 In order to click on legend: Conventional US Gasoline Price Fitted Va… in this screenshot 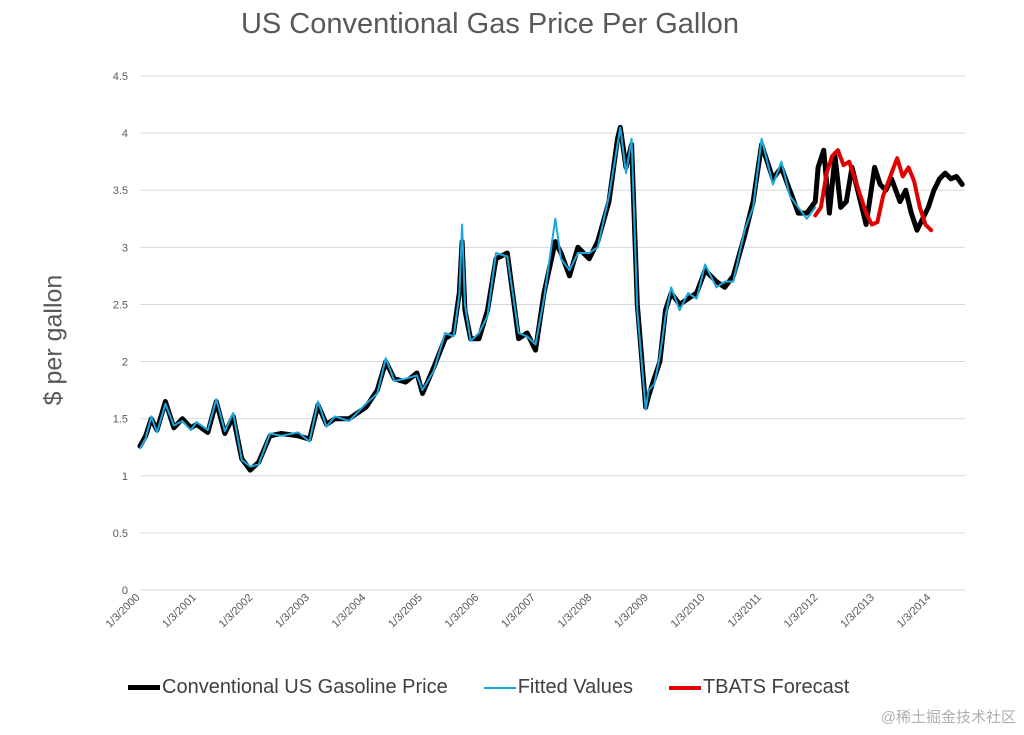, I will do `click(506, 687)`.